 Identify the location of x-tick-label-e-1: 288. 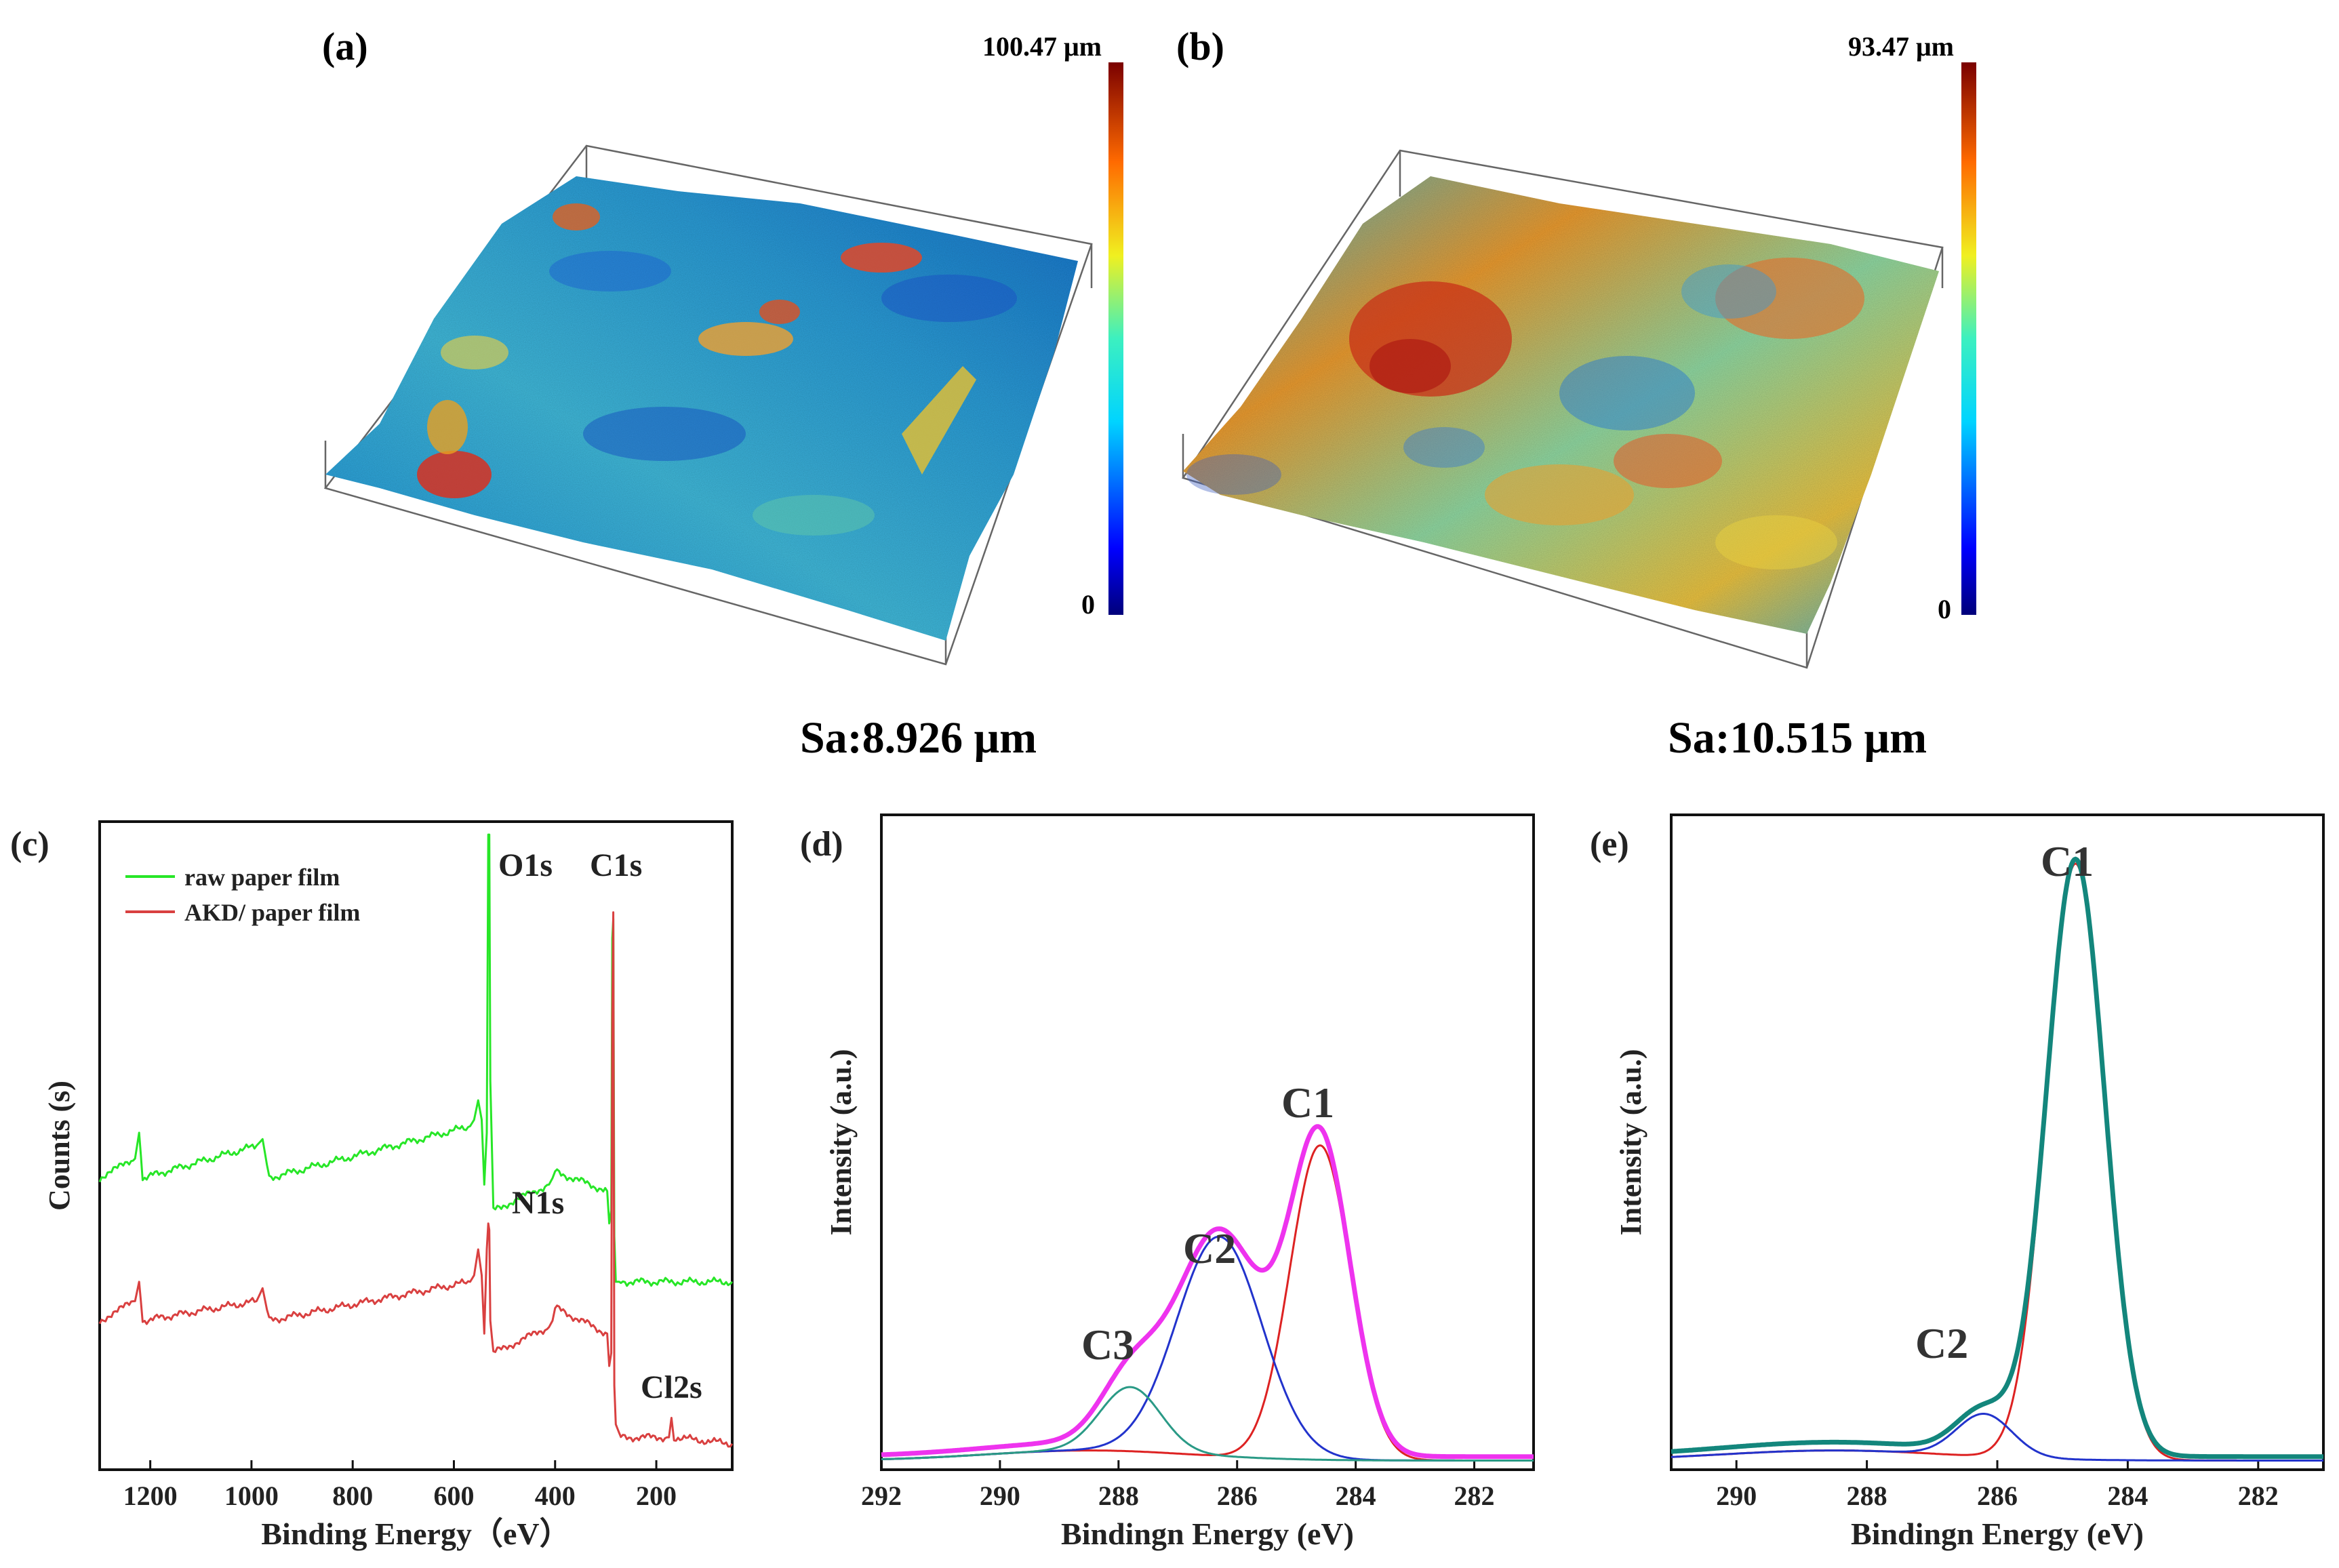
(1867, 1496).